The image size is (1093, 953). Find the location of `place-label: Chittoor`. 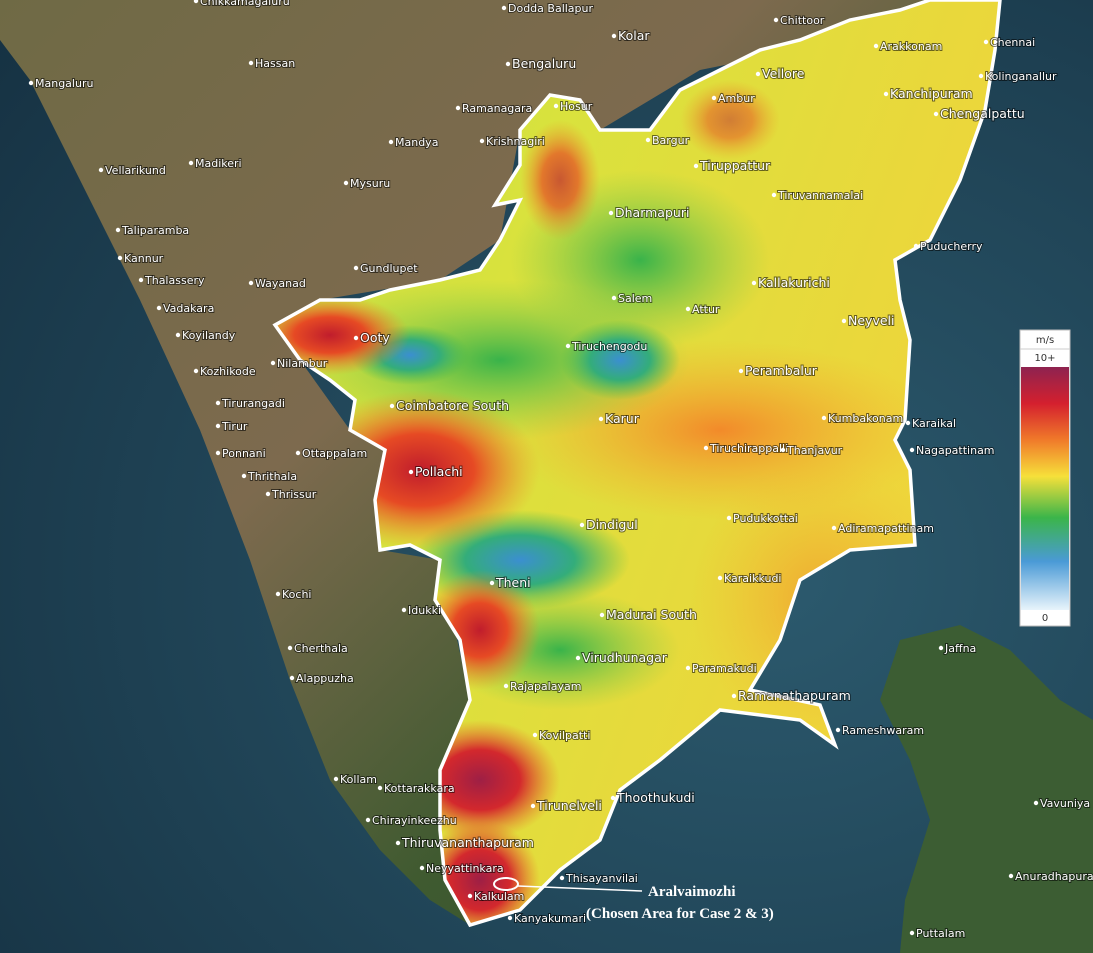

place-label: Chittoor is located at coordinates (802, 20).